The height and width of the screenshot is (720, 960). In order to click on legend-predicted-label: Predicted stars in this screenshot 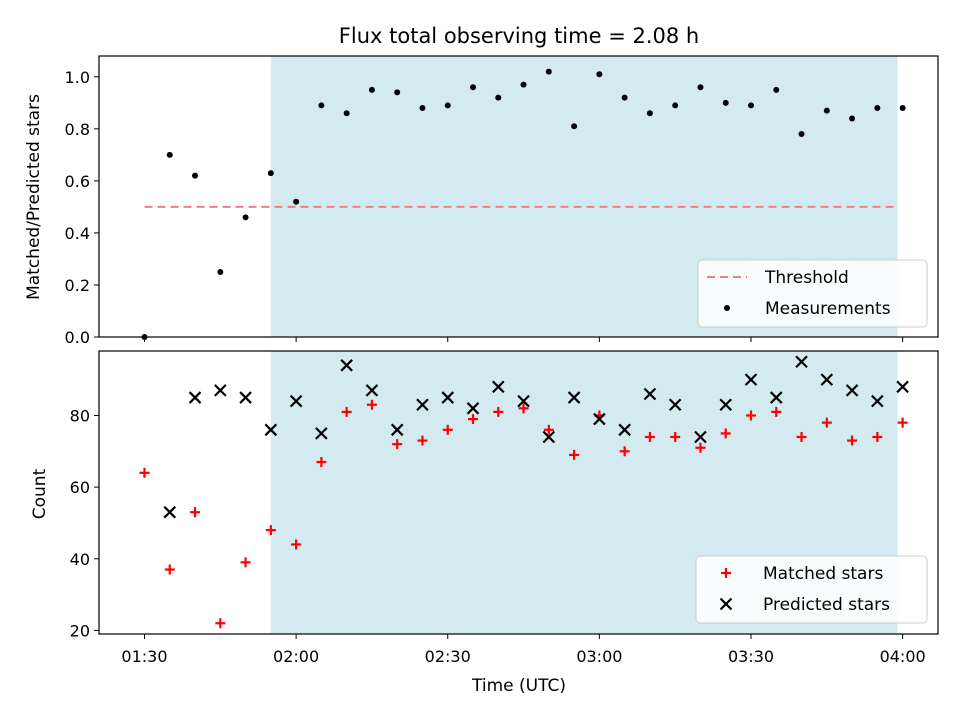, I will do `click(826, 605)`.